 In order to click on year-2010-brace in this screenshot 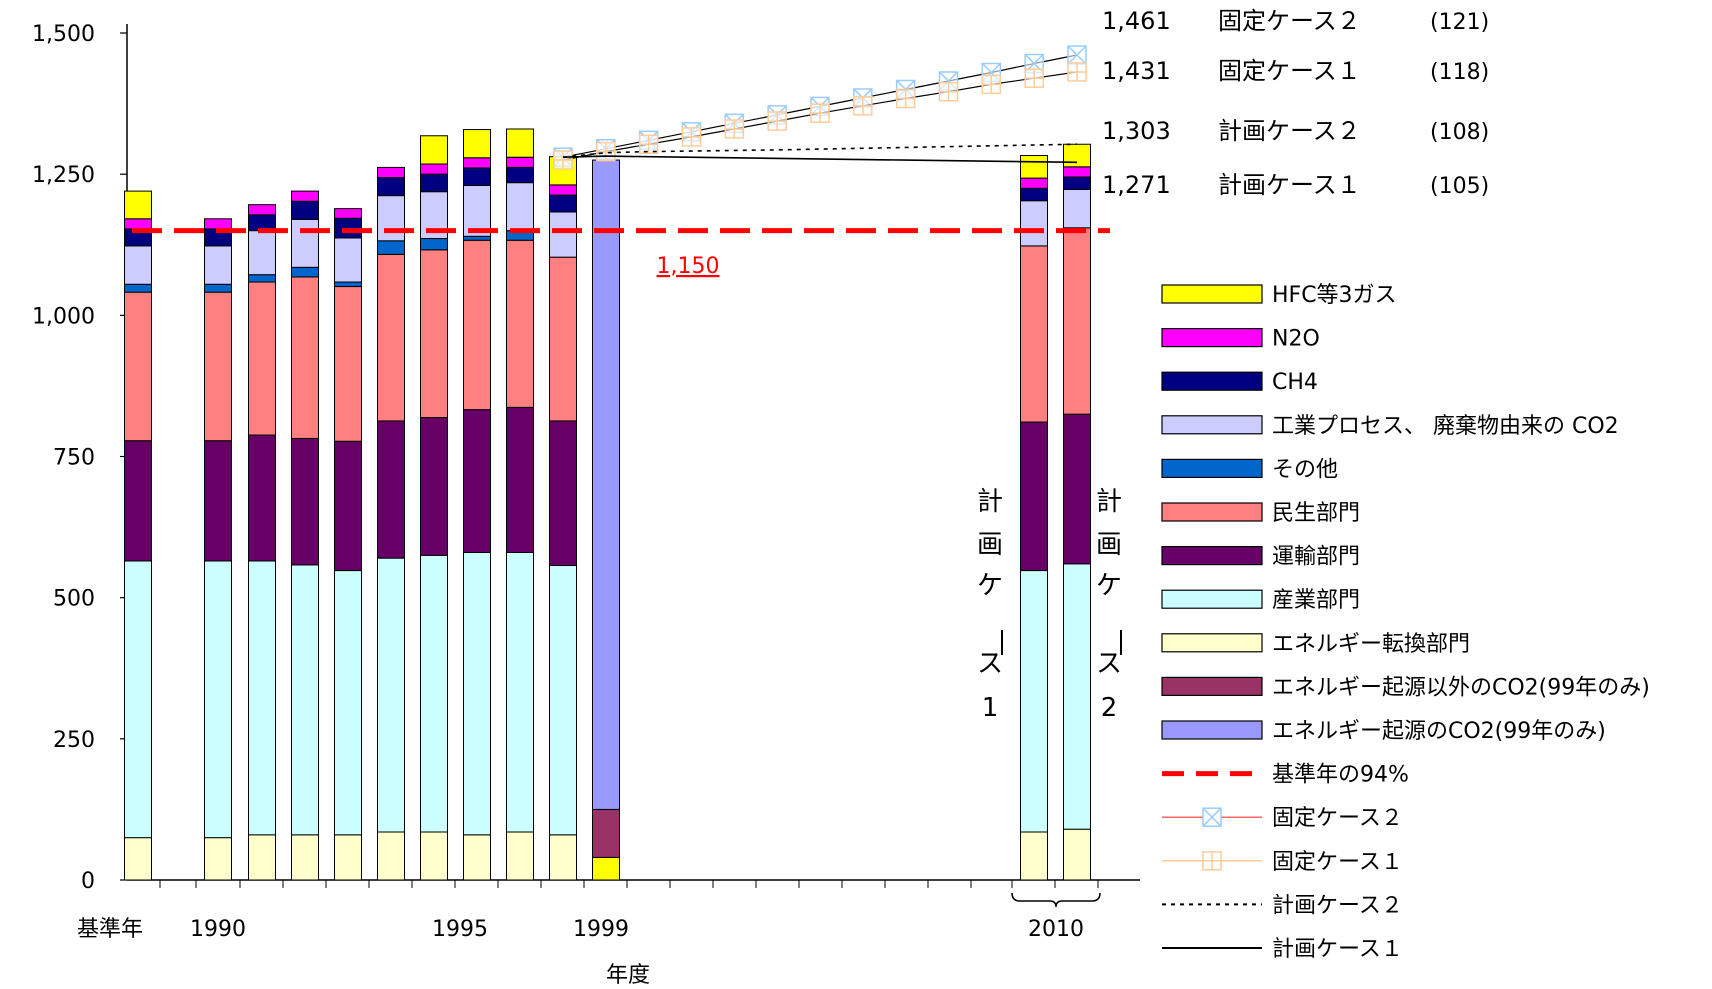, I will do `click(1056, 900)`.